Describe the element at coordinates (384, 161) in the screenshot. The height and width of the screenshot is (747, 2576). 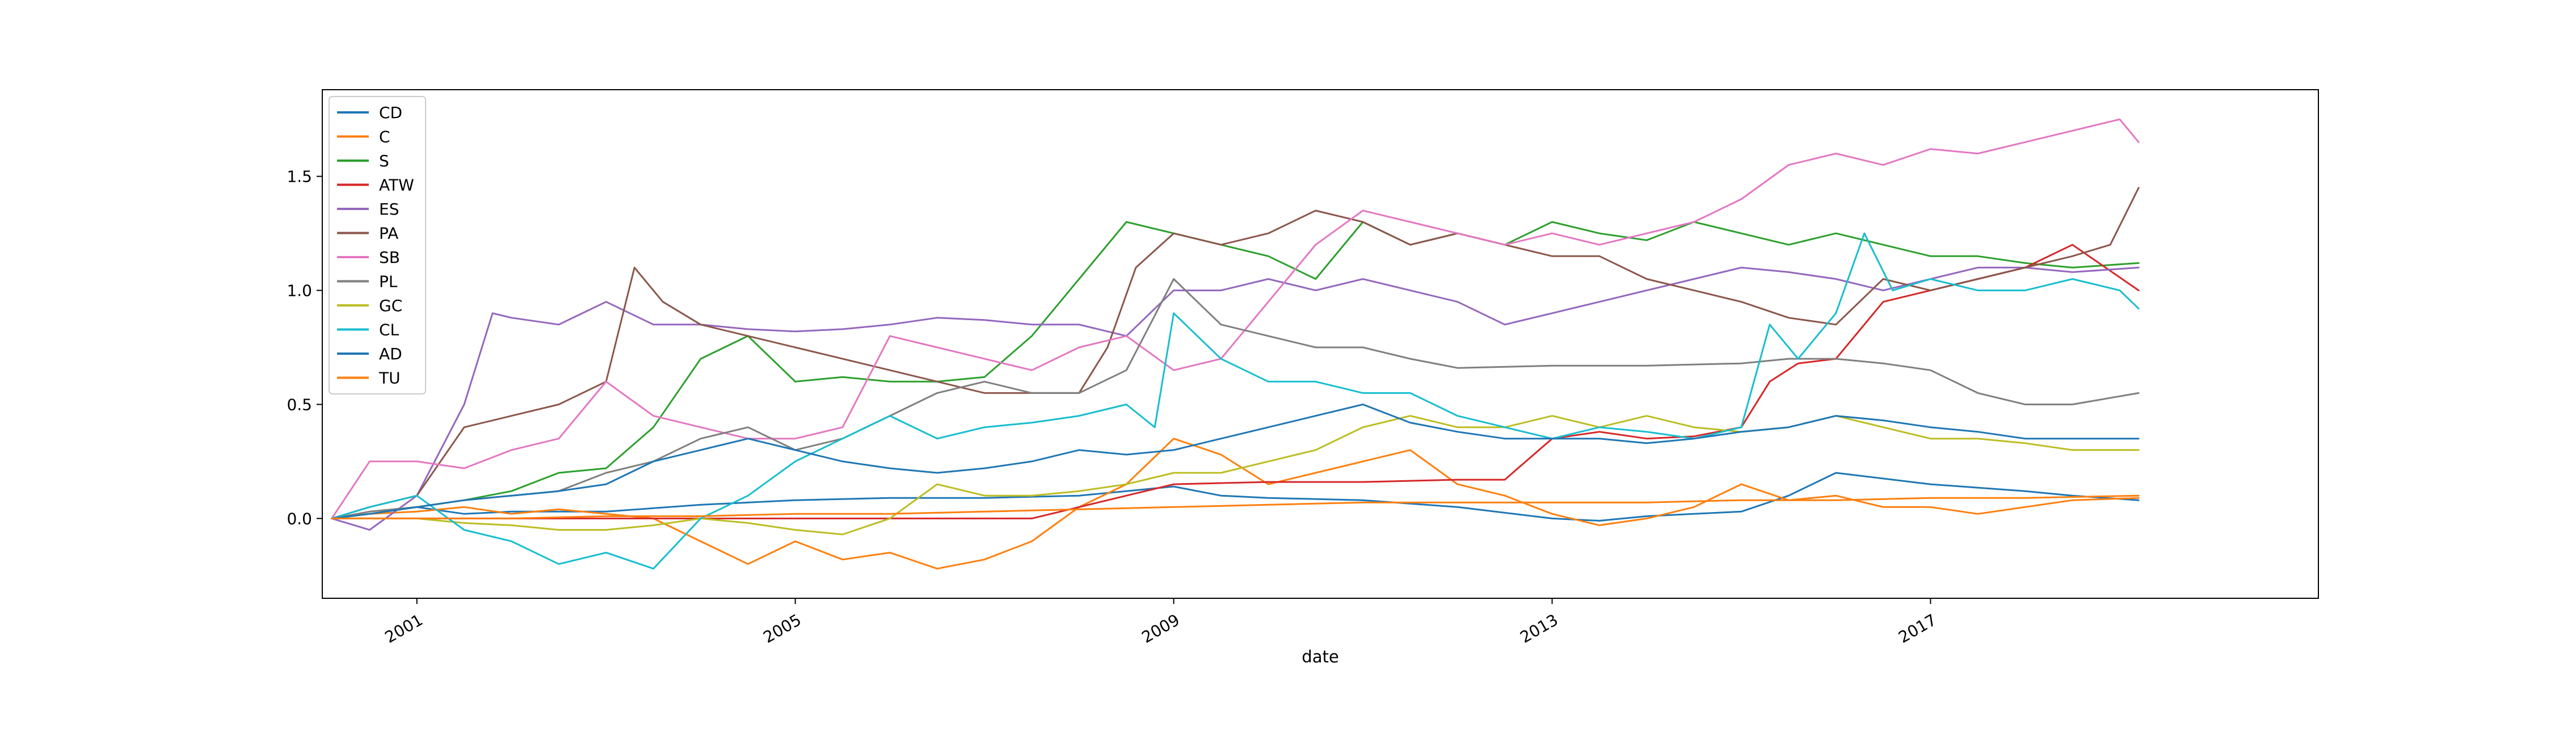
I see `legend-label-s: S` at that location.